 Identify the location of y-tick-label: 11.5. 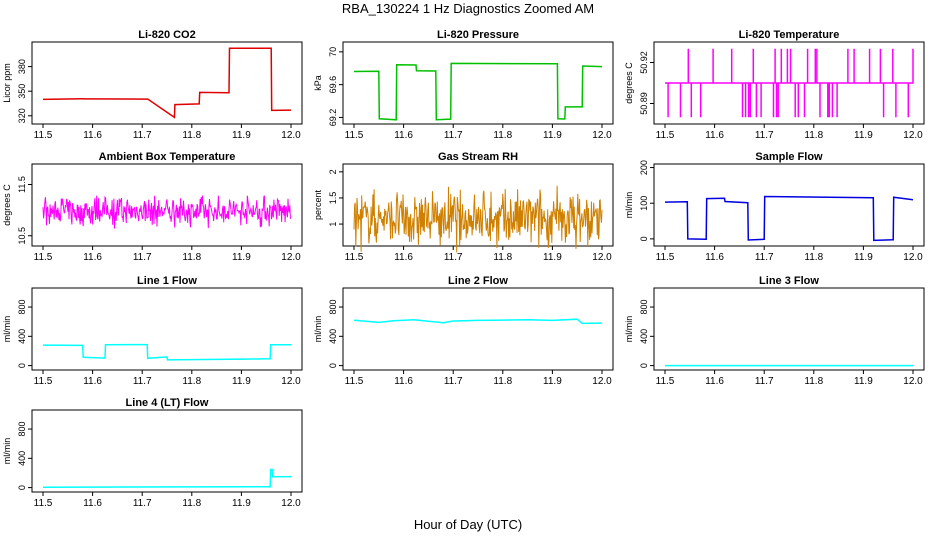
(22, 184).